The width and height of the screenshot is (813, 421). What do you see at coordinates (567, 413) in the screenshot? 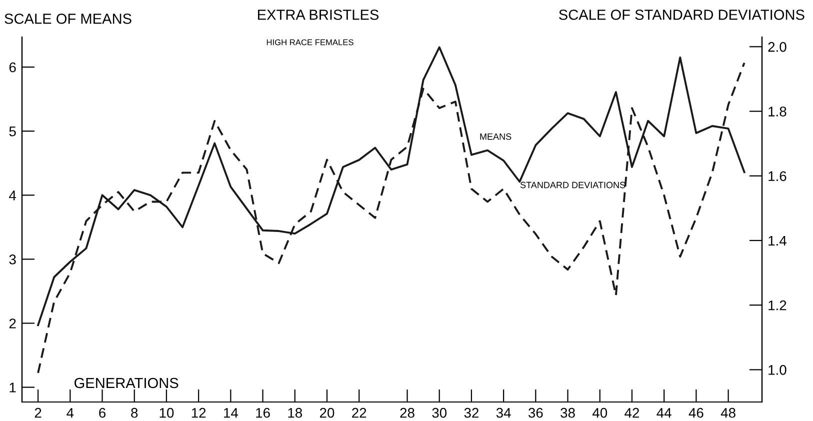
I see `x-tick-label: 38` at bounding box center [567, 413].